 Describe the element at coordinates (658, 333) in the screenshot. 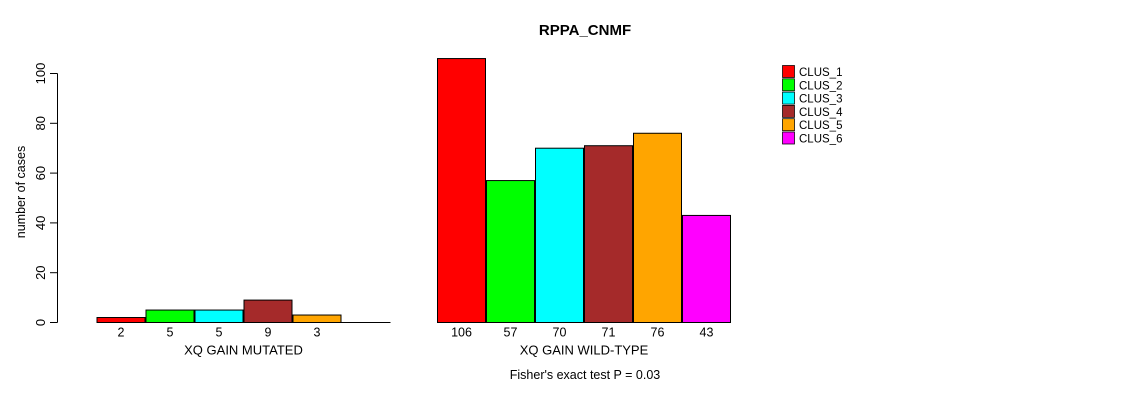

I see `bar-value-label: 76` at that location.